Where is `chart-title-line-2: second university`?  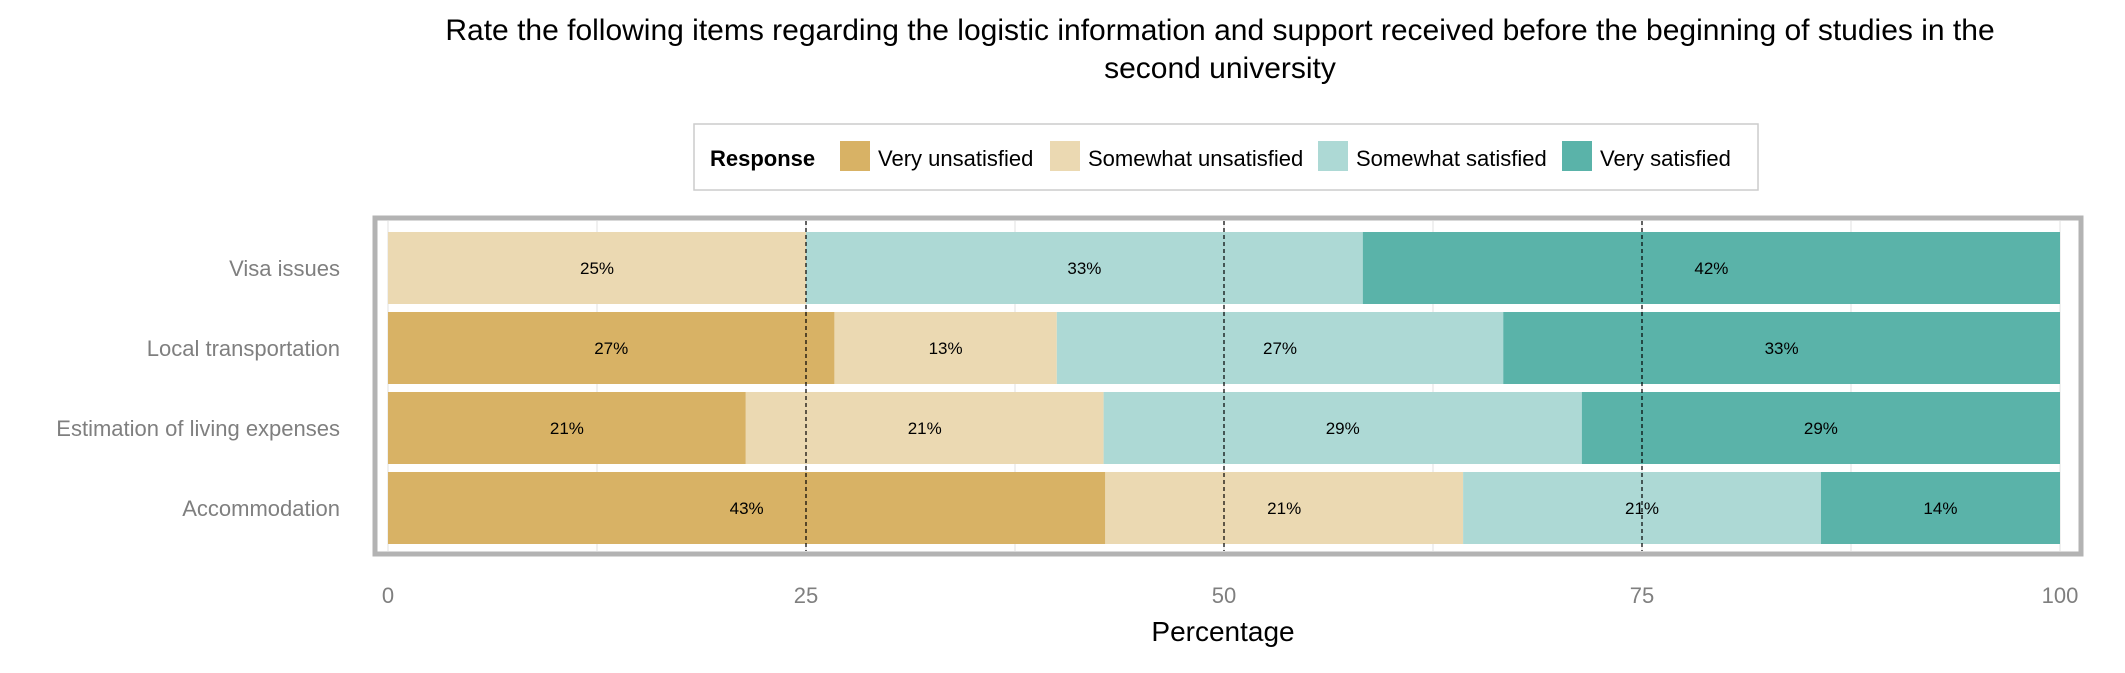
chart-title-line-2: second university is located at coordinates (1220, 68).